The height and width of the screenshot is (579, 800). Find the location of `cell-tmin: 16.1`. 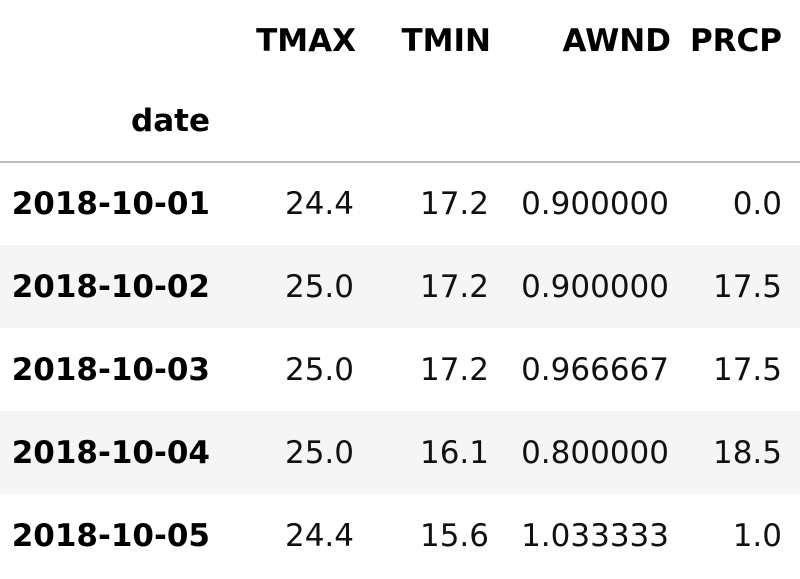

cell-tmin: 16.1 is located at coordinates (454, 452).